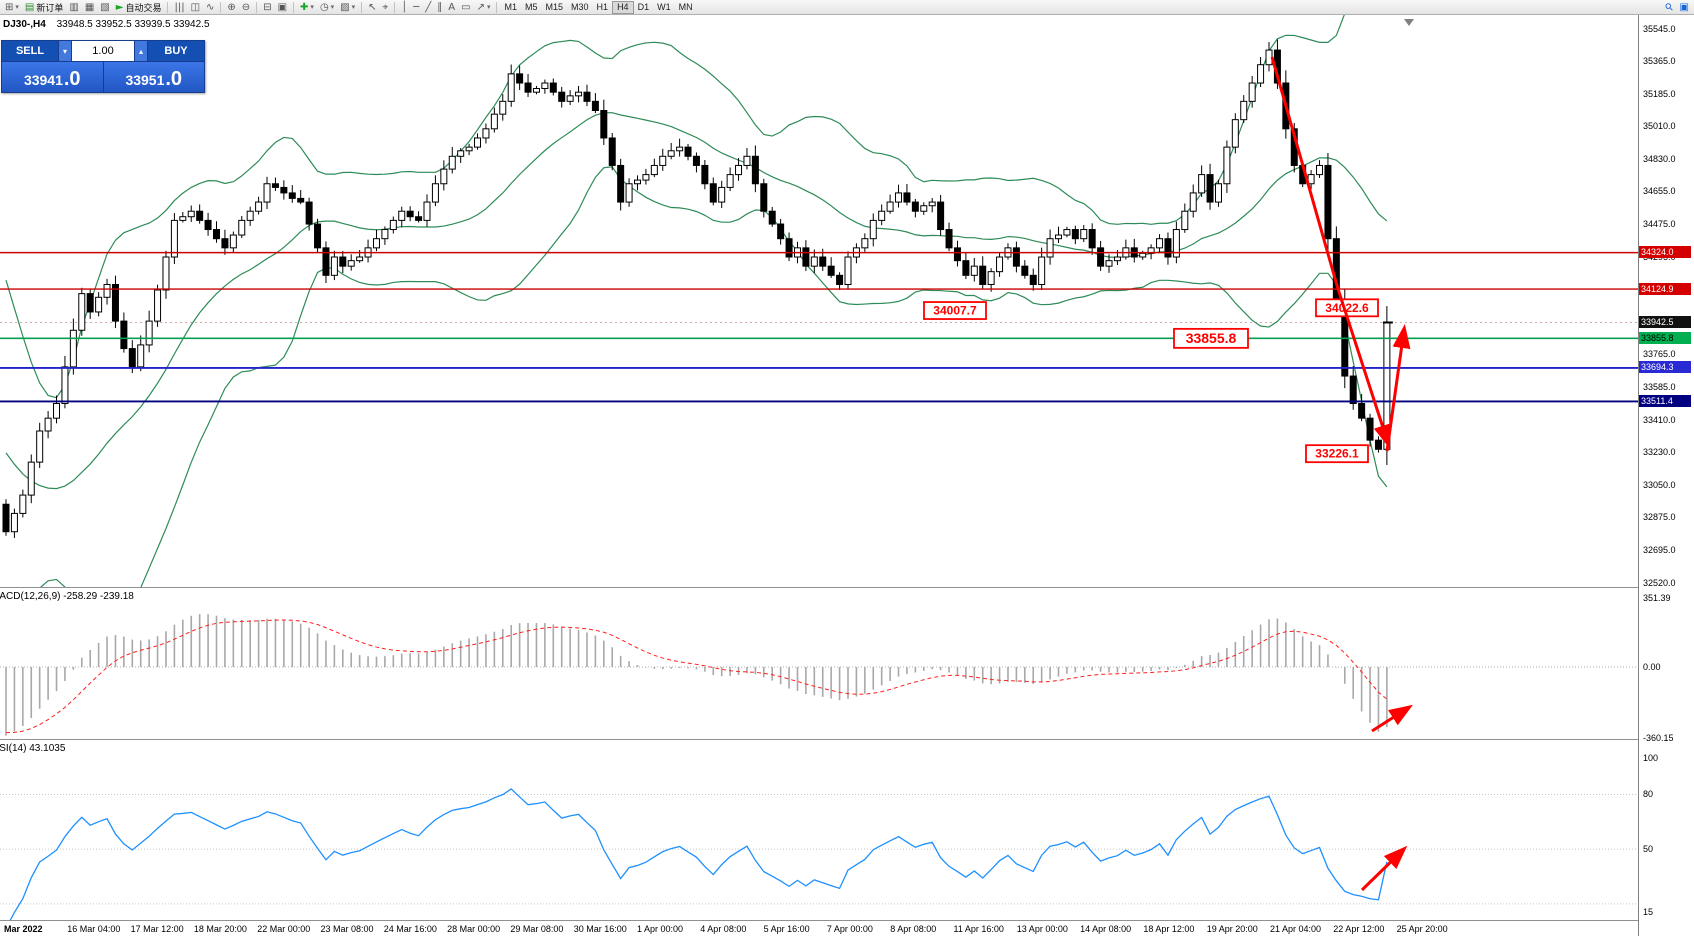  Describe the element at coordinates (103, 77) in the screenshot. I see `trade-panel-divider` at that location.